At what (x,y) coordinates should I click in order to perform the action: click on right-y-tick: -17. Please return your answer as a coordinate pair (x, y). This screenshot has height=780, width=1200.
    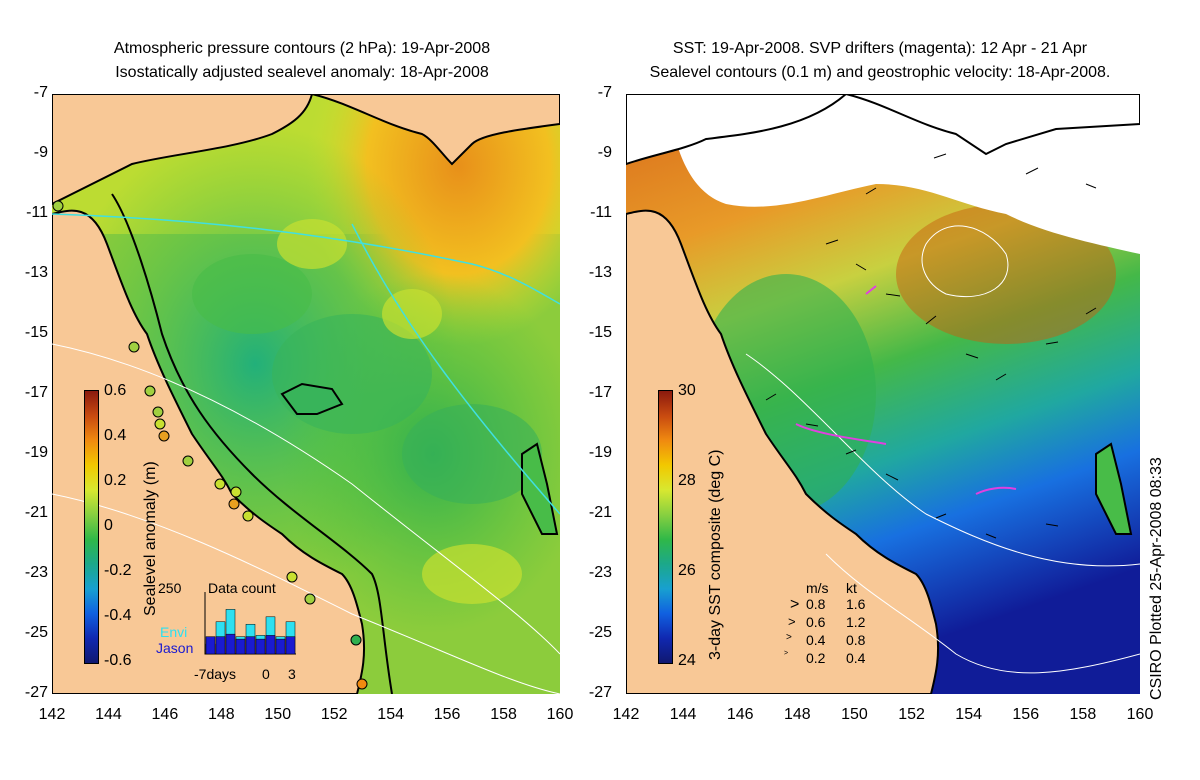
    Looking at the image, I should click on (600, 392).